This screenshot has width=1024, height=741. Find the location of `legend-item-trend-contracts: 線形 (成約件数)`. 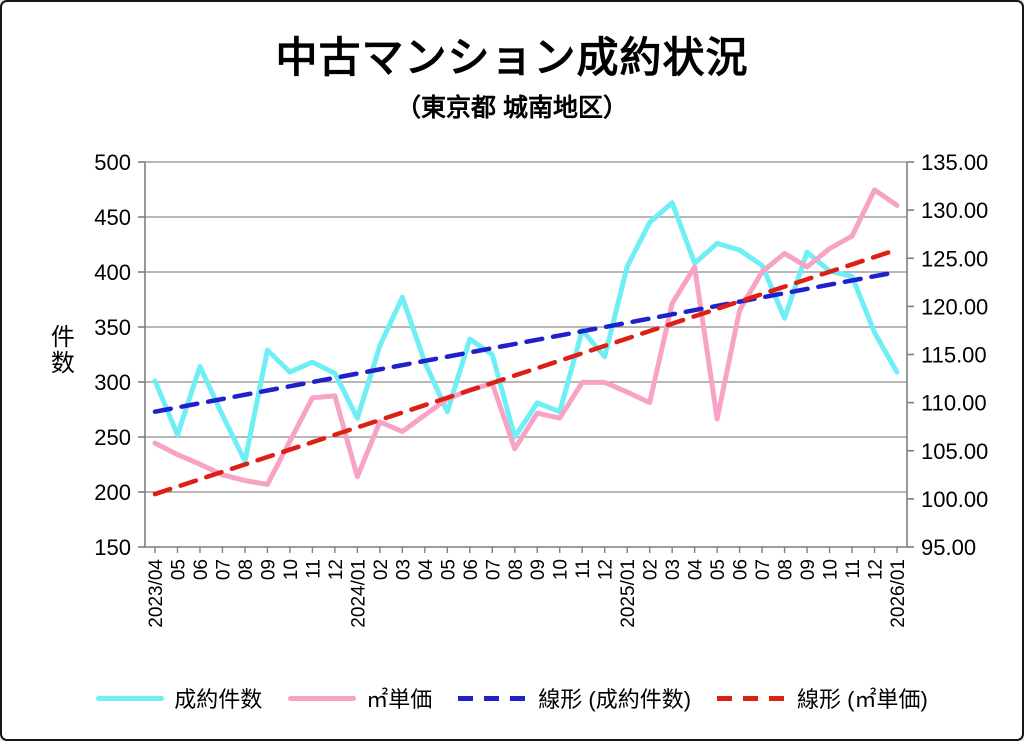

legend-item-trend-contracts: 線形 (成約件数) is located at coordinates (574, 698).